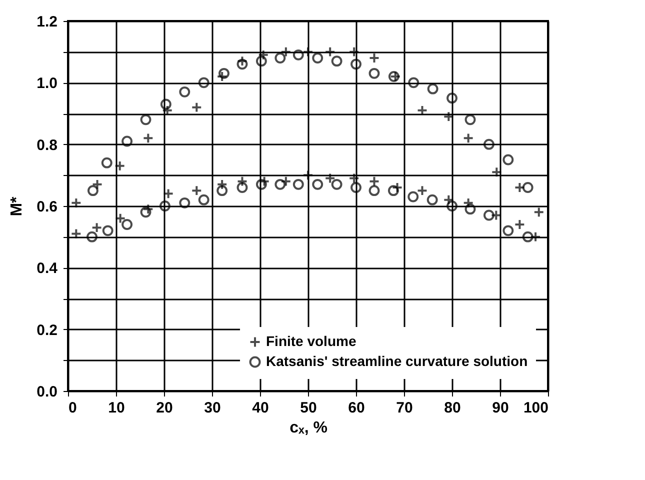  What do you see at coordinates (47, 22) in the screenshot?
I see `y-tick-label: 1.2` at bounding box center [47, 22].